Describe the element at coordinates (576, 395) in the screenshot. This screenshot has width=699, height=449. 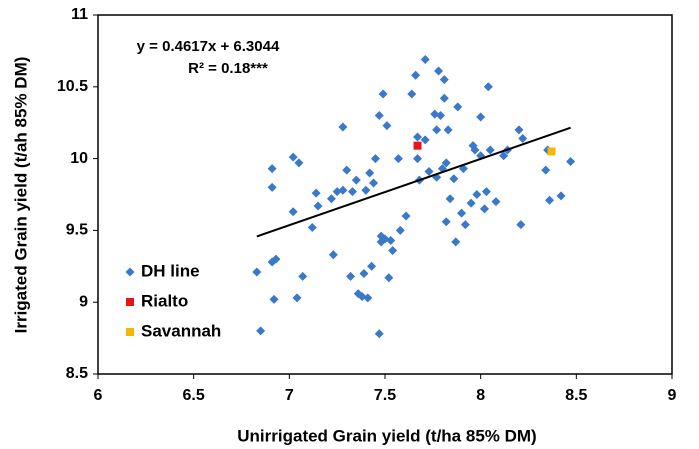
I see `x-tick-label: 8.5` at that location.